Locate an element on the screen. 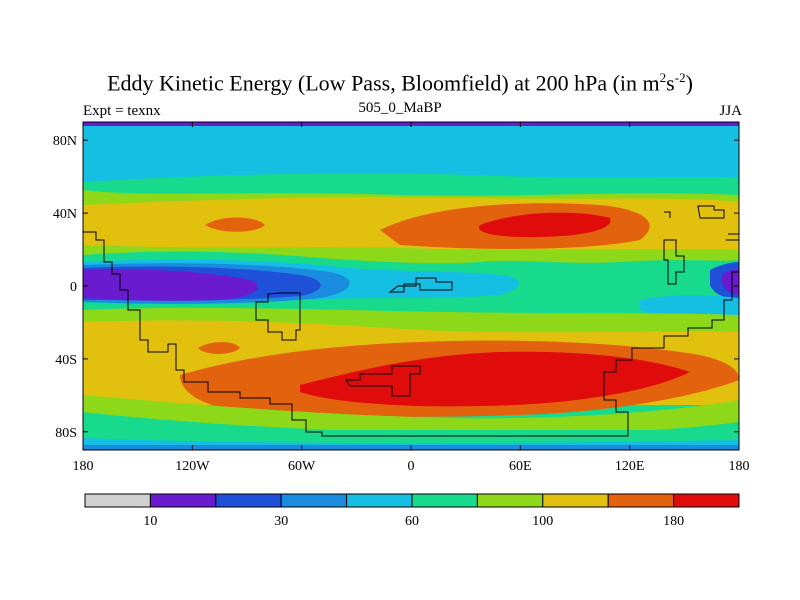 The image size is (800, 600). lat-tick-label: 80N is located at coordinates (65, 141).